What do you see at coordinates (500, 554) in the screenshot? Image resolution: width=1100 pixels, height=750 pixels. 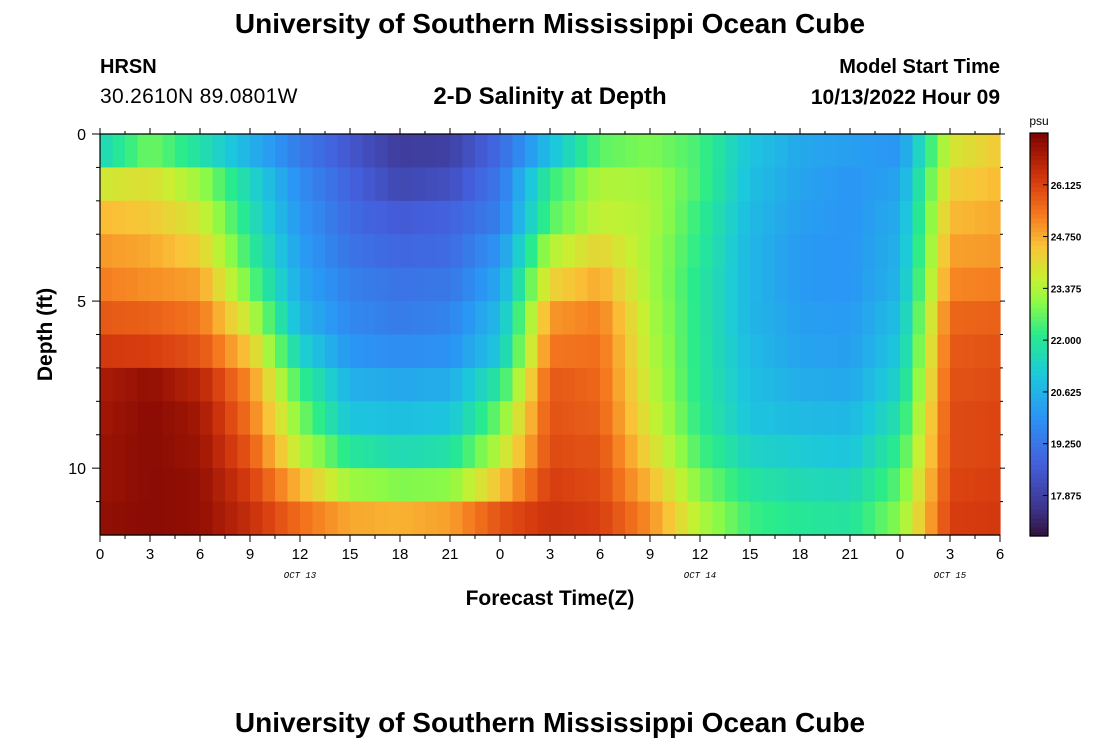 I see `x-tick-label: 0` at bounding box center [500, 554].